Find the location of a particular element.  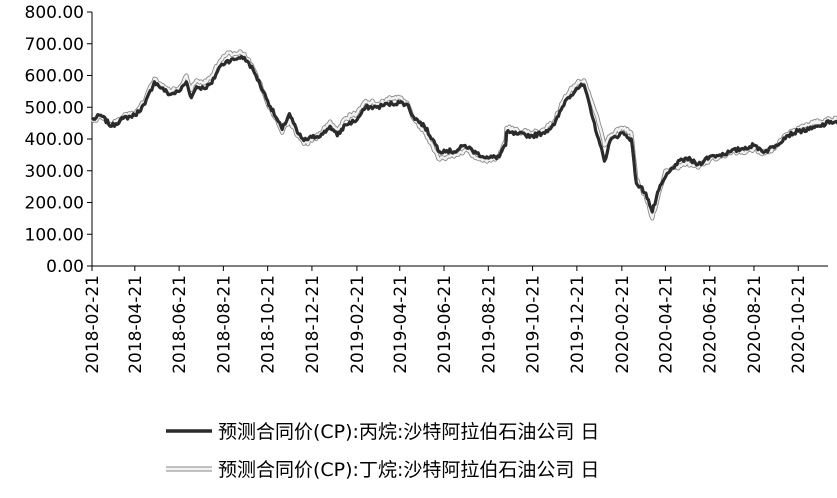

x-tick-label: 2018-04-21 is located at coordinates (136, 324).